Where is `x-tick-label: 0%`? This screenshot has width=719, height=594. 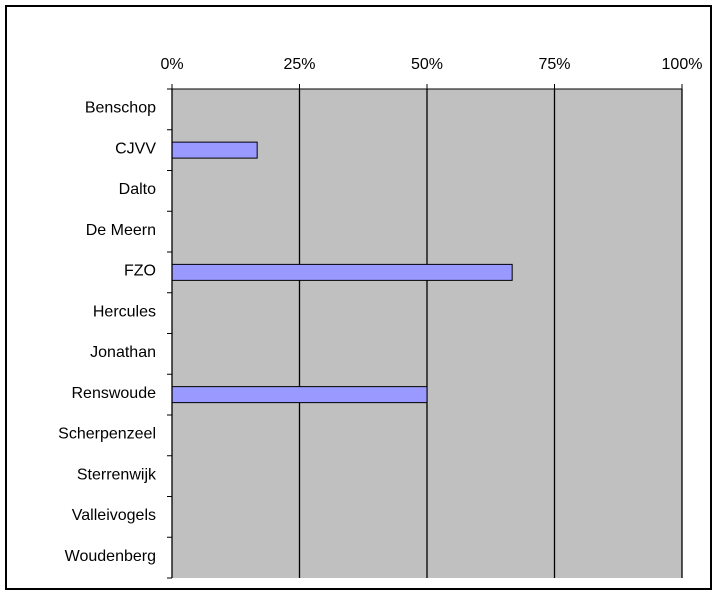
x-tick-label: 0% is located at coordinates (171, 64).